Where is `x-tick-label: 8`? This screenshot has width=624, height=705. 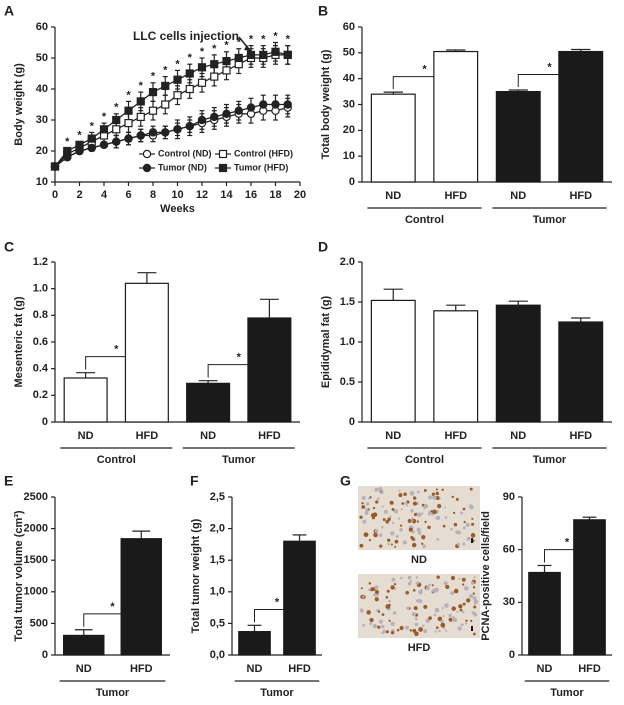
x-tick-label: 8 is located at coordinates (153, 195).